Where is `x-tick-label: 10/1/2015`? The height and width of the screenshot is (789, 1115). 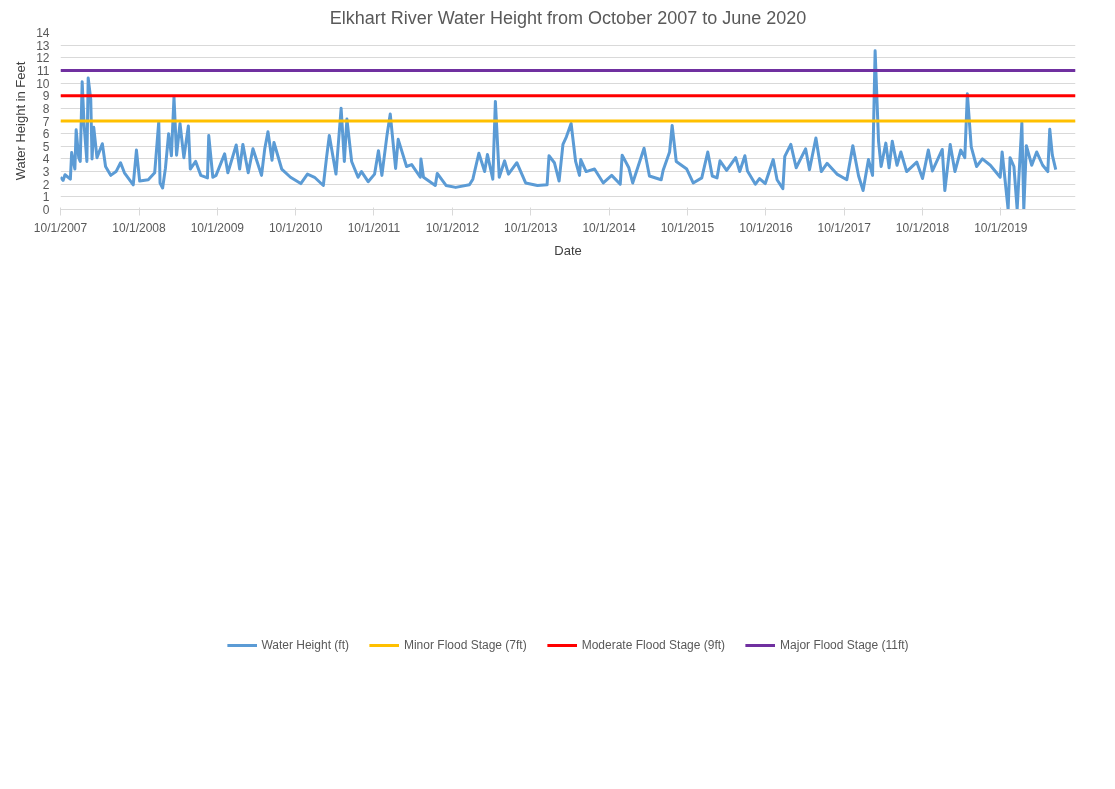
x-tick-label: 10/1/2015 is located at coordinates (687, 227).